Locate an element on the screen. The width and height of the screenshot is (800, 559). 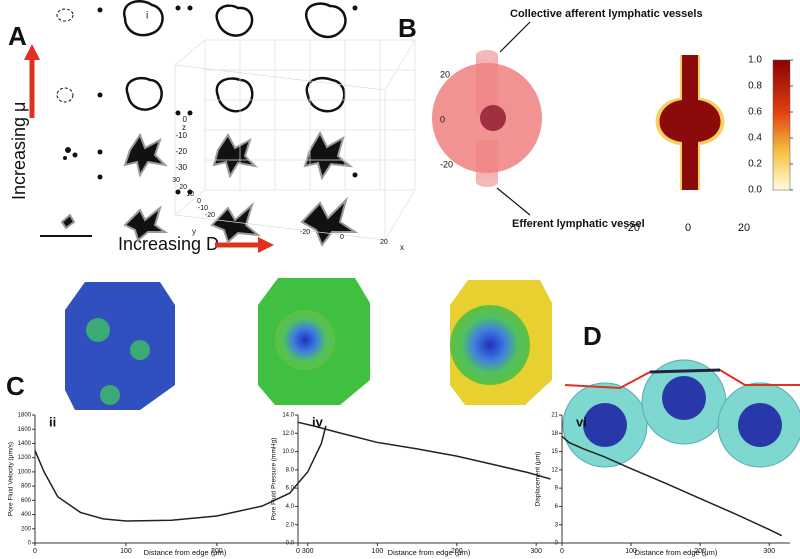
membrane is located at coordinates (685, 371).